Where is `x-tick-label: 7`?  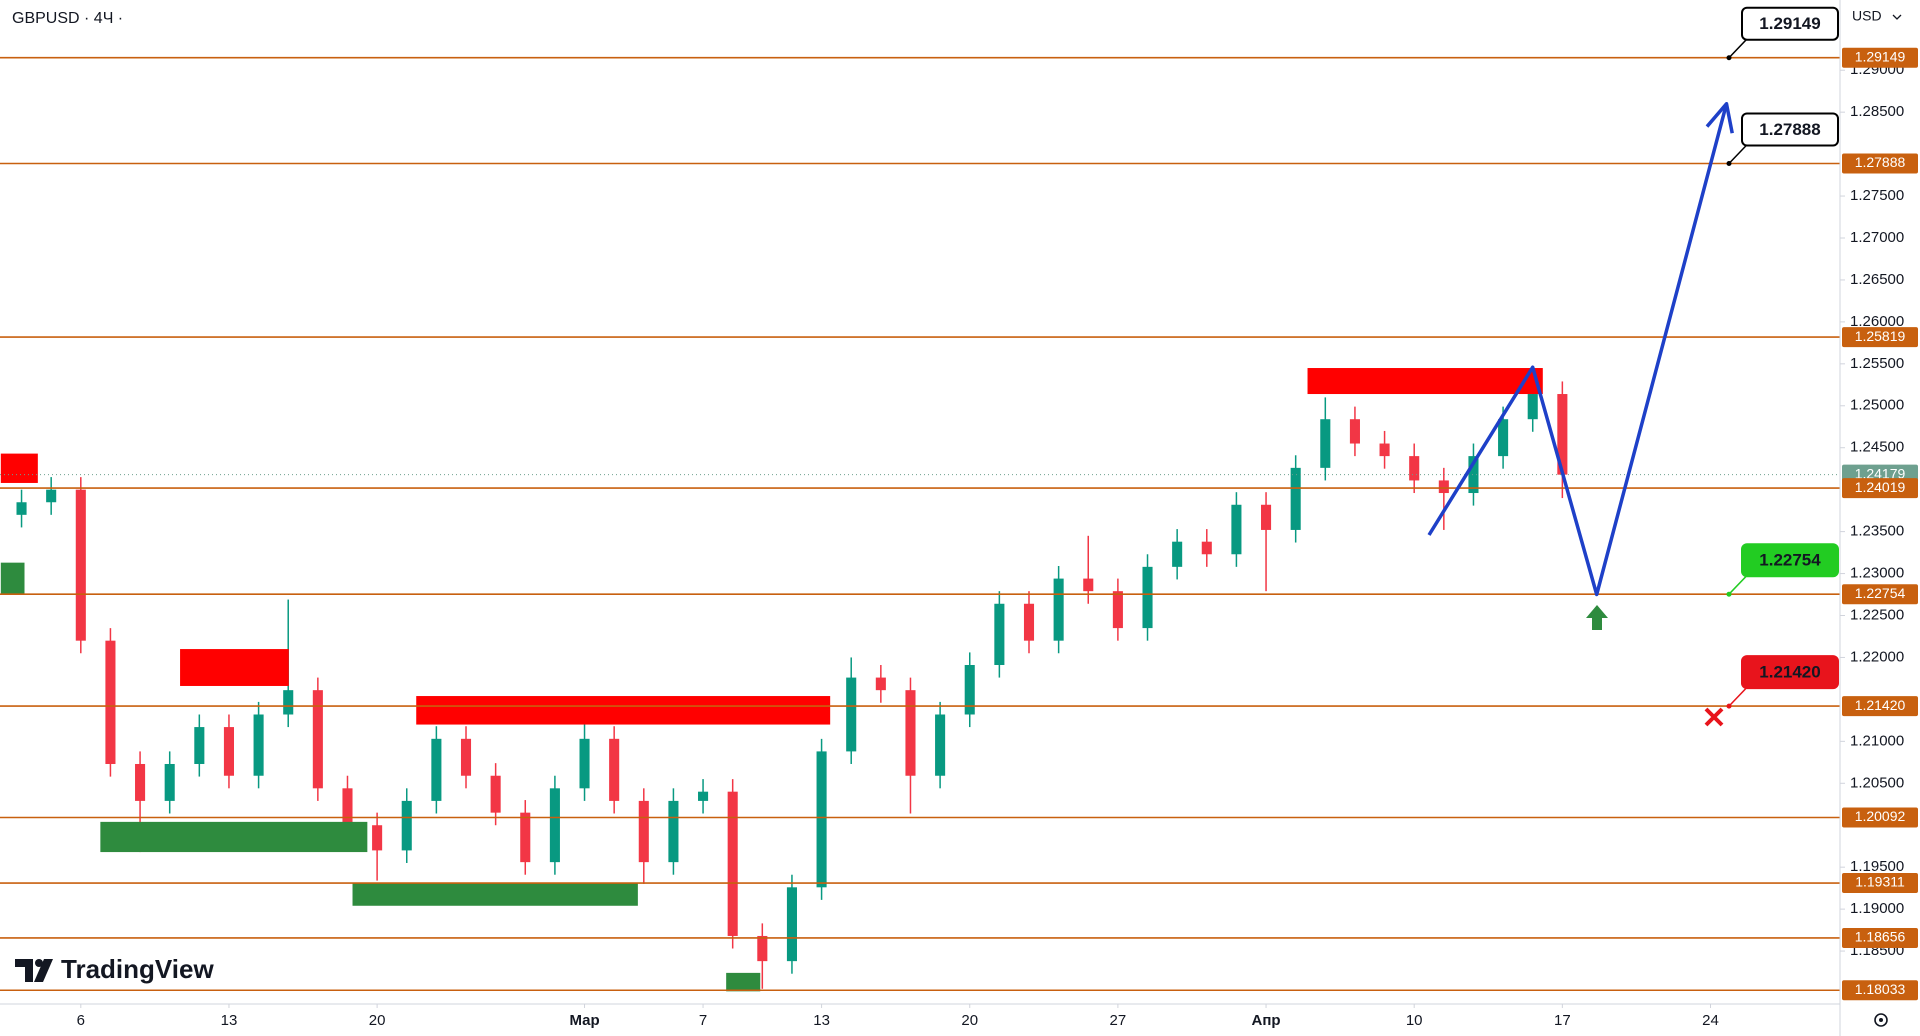
x-tick-label: 7 is located at coordinates (703, 1020).